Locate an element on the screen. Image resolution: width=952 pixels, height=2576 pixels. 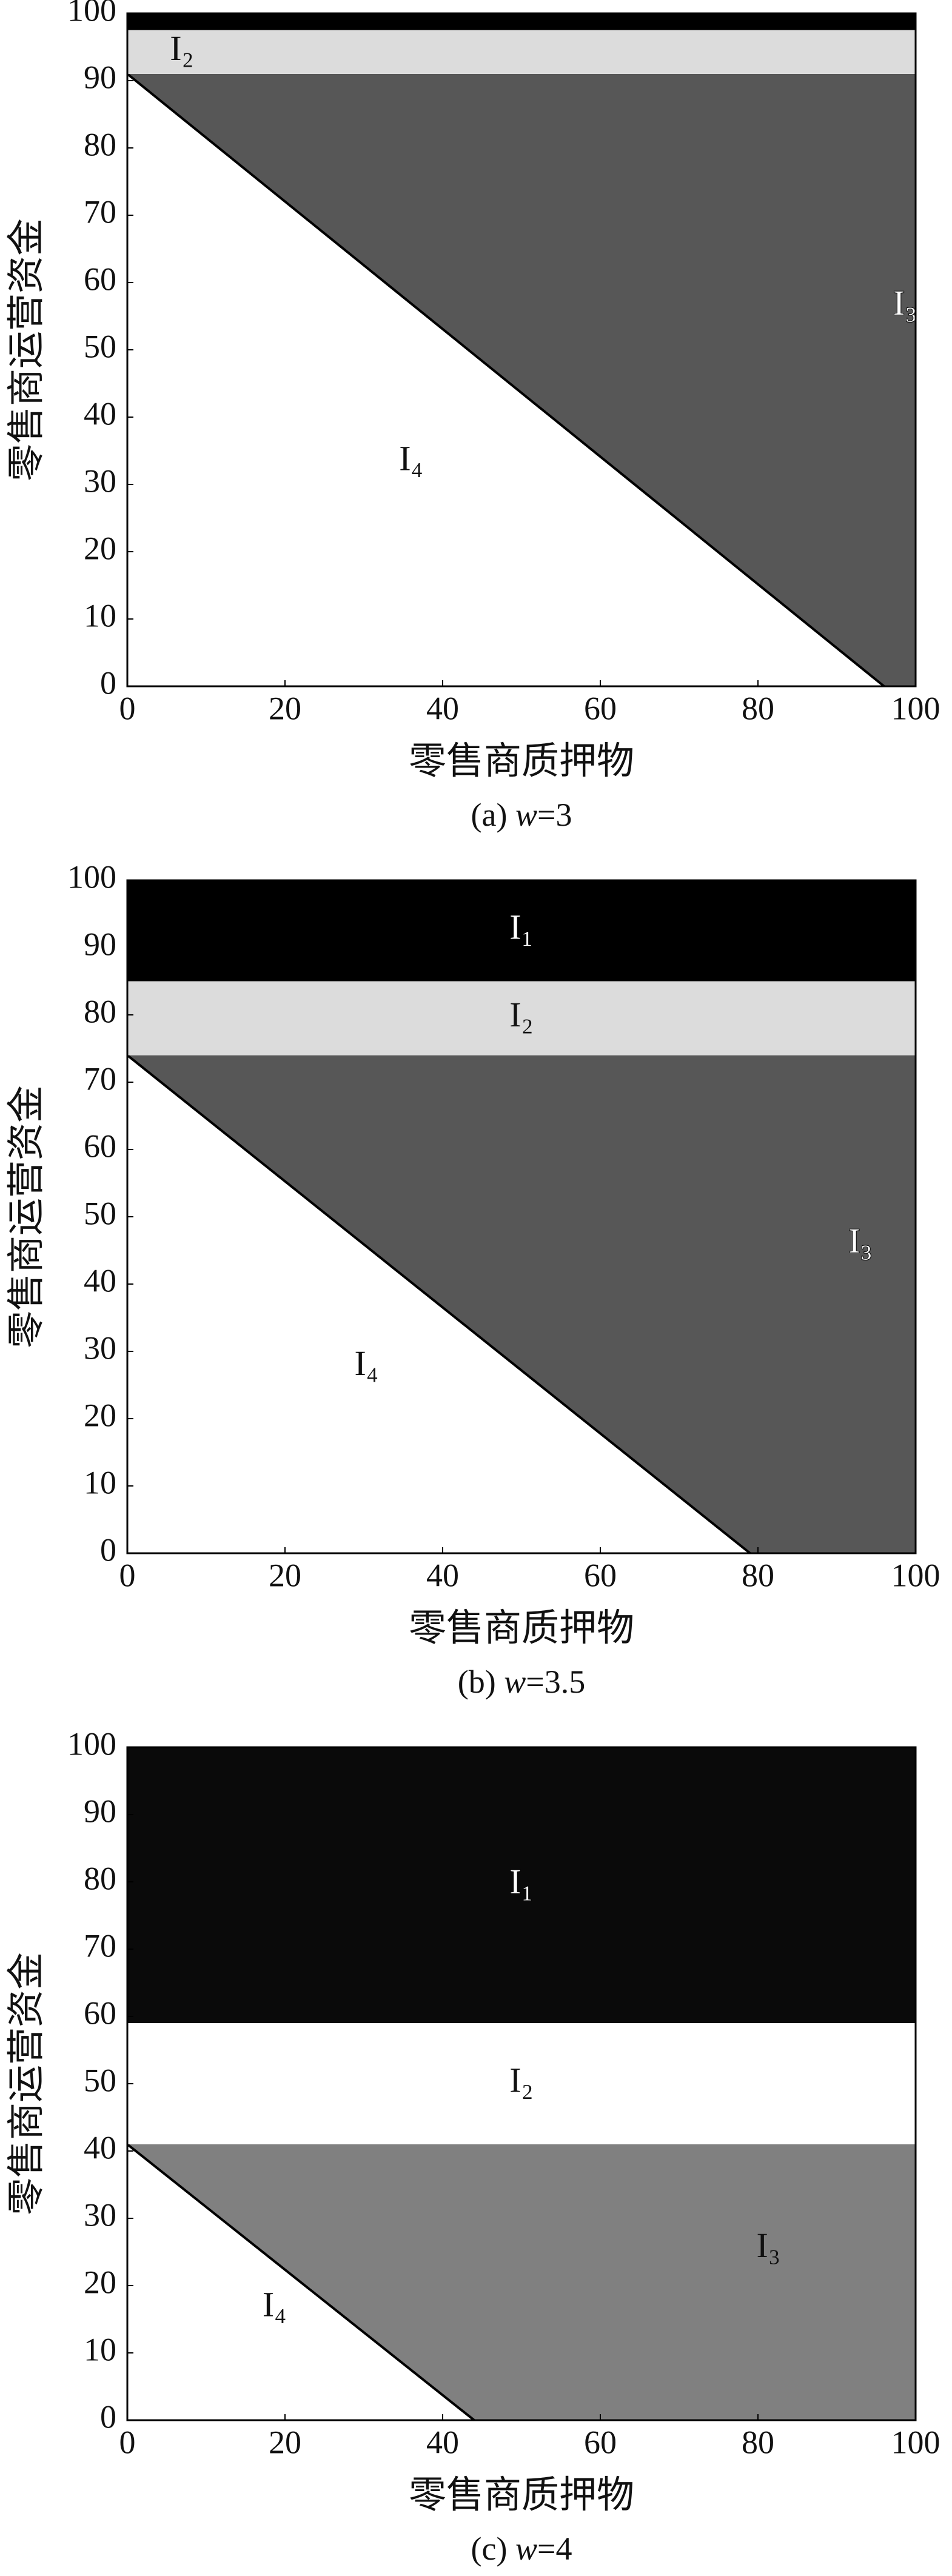
caption: (b) w=3.5 is located at coordinates (521, 1682).